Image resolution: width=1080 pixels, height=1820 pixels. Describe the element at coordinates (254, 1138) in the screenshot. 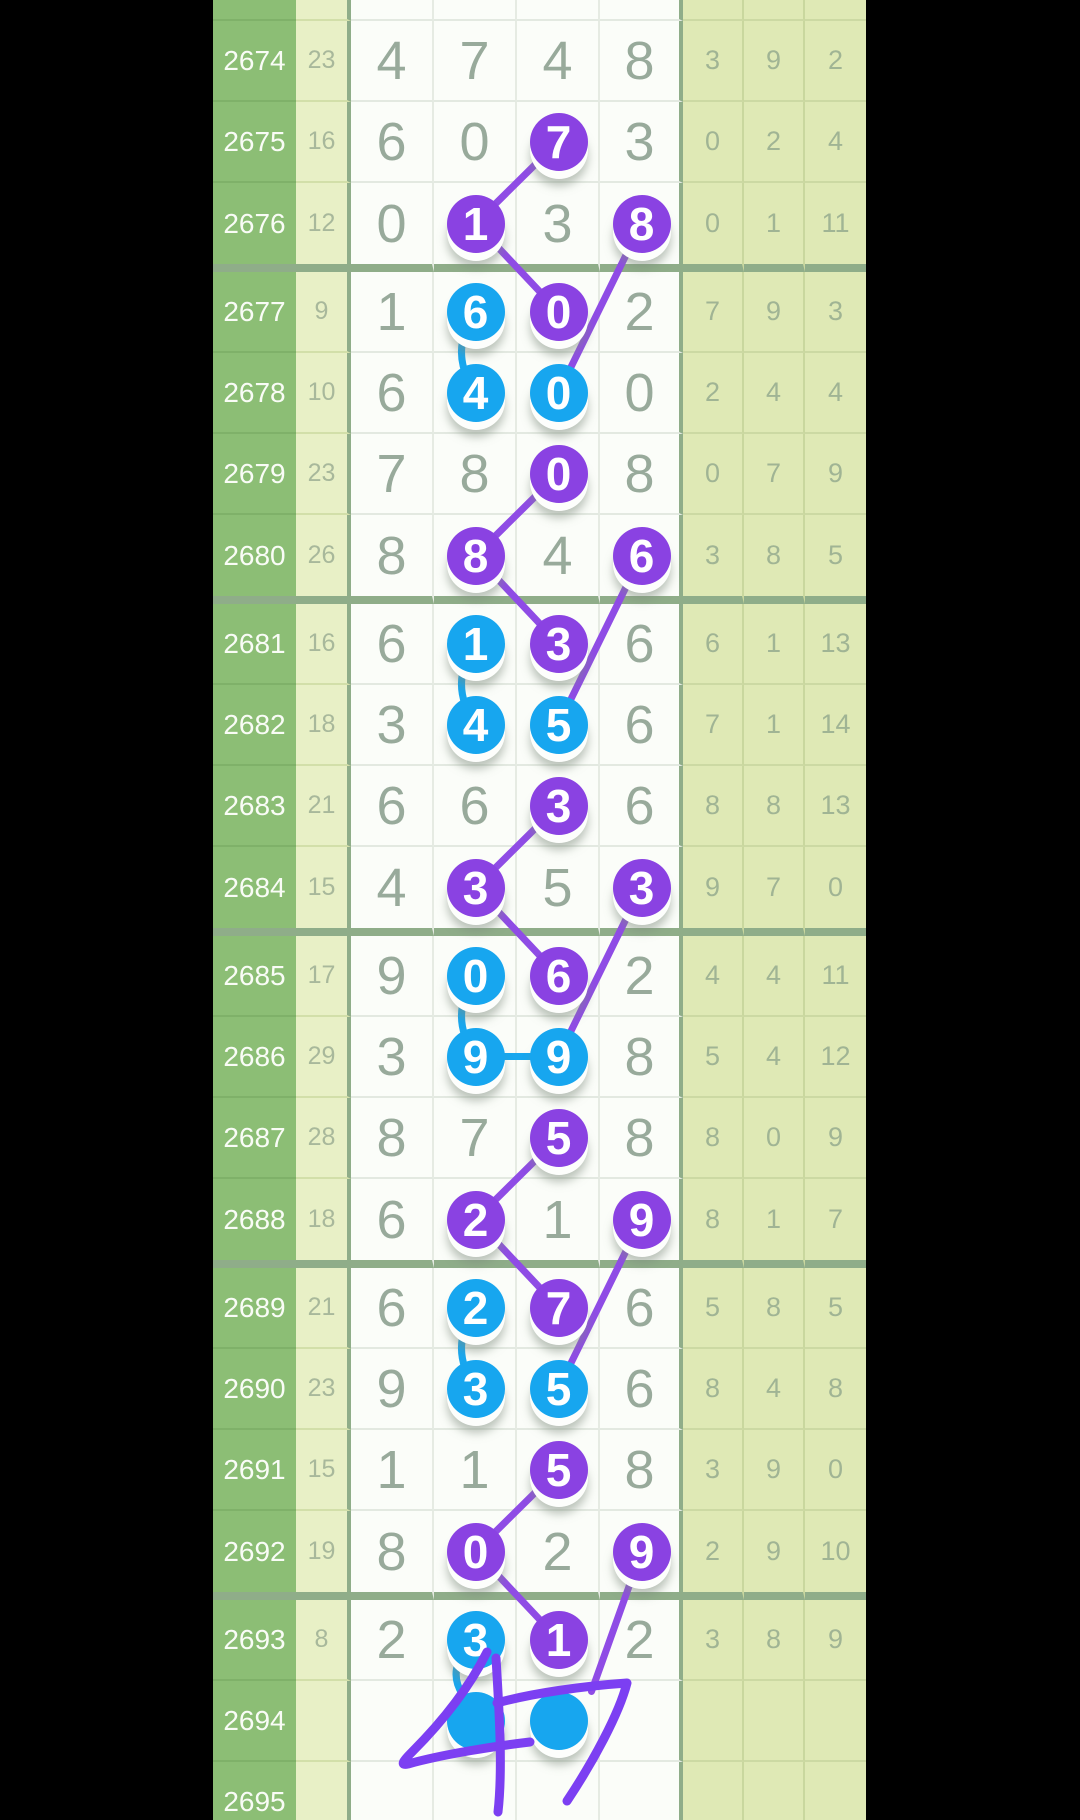

I see `period-cell: 2687` at that location.